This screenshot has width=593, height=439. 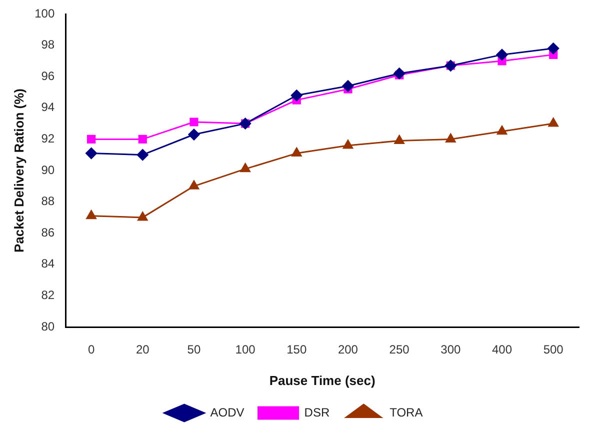 I want to click on x-tick-label: 20, so click(x=143, y=349).